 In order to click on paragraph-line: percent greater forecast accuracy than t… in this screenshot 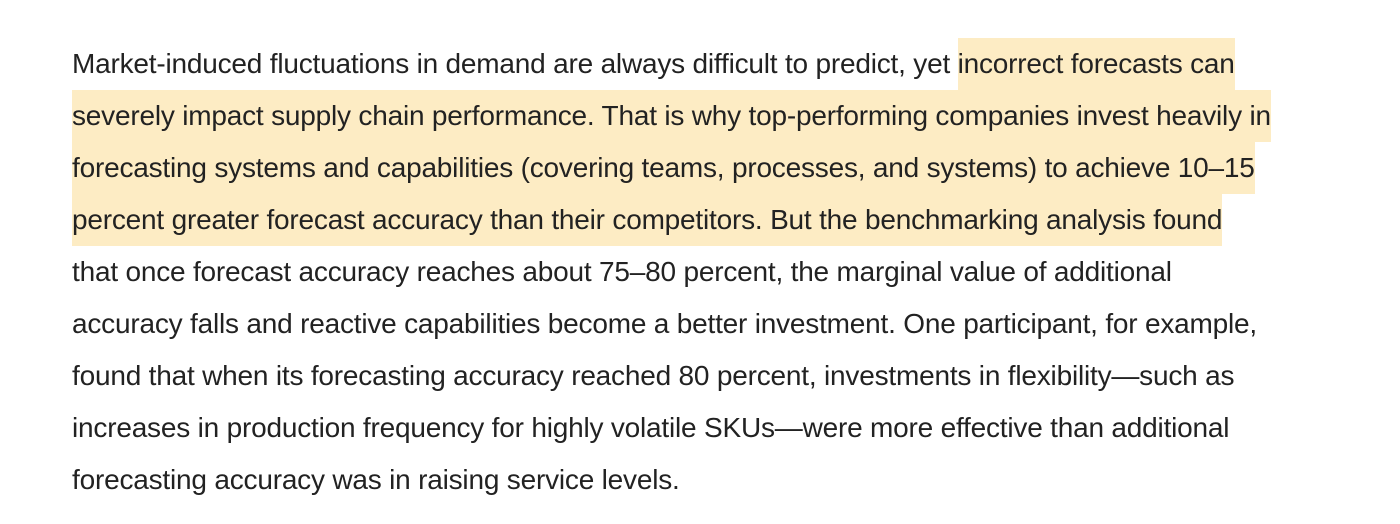, I will do `click(671, 220)`.